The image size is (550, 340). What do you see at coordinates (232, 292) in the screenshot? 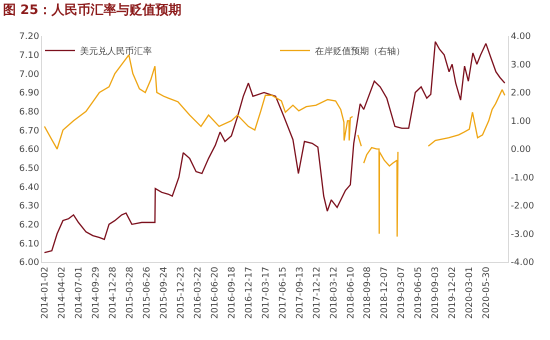
I see `x-tick-label: 2016-09-18` at bounding box center [232, 292].